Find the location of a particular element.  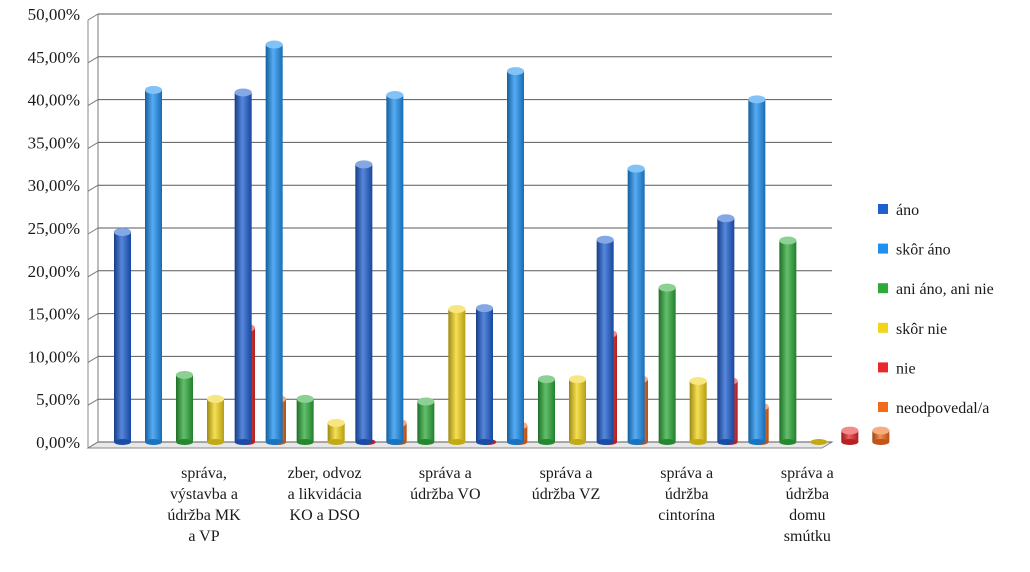

legend-label: neodpovedal/a is located at coordinates (942, 408).